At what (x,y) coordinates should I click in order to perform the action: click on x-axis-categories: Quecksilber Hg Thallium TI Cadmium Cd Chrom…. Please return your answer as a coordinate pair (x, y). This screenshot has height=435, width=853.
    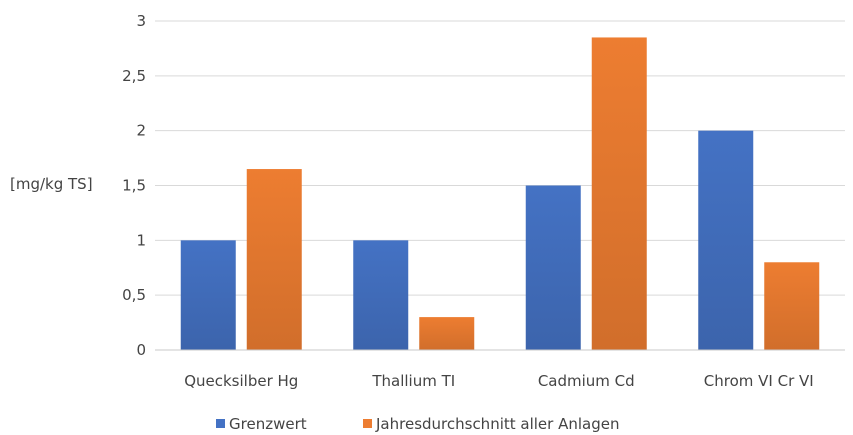
    Looking at the image, I should click on (499, 381).